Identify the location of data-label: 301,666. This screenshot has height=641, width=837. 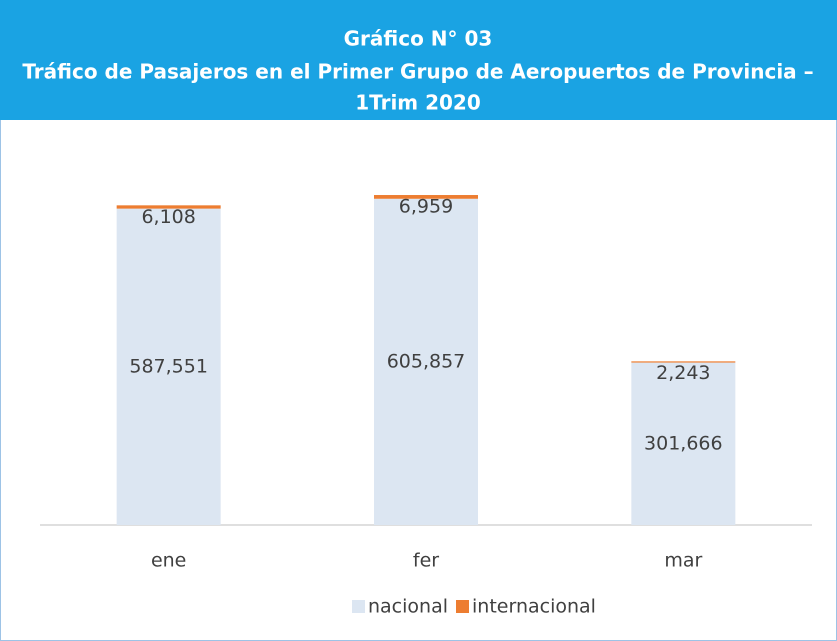
(683, 443).